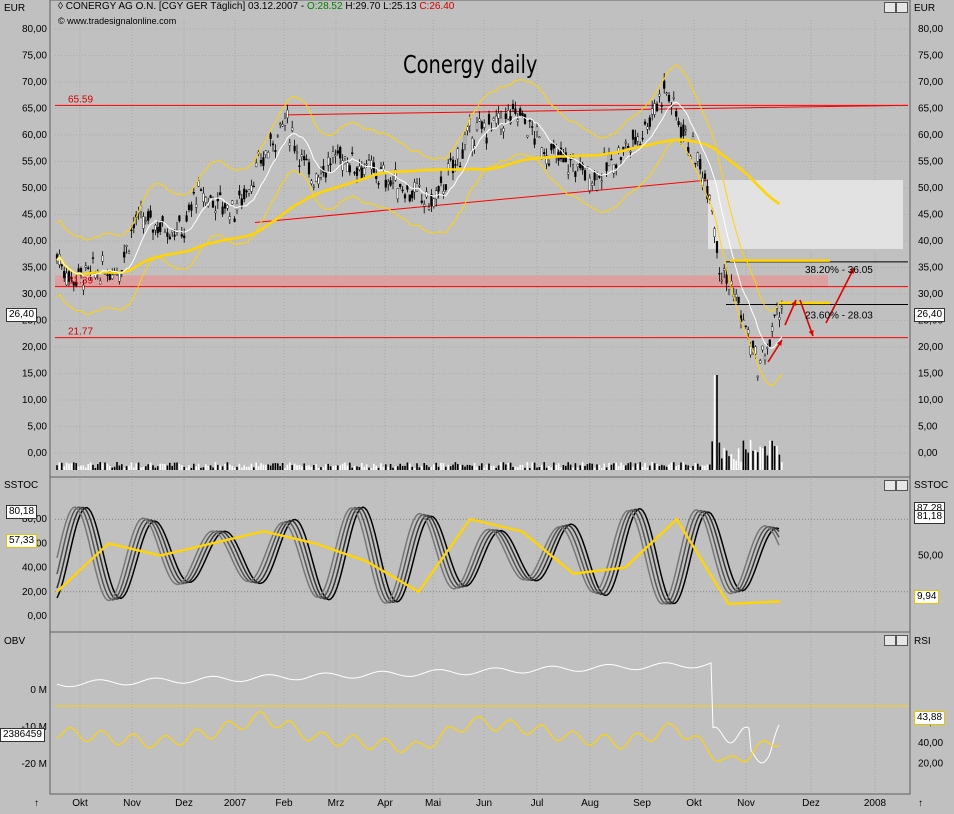 Image resolution: width=954 pixels, height=814 pixels. What do you see at coordinates (930, 718) in the screenshot?
I see `rsi-tag: 43,88` at bounding box center [930, 718].